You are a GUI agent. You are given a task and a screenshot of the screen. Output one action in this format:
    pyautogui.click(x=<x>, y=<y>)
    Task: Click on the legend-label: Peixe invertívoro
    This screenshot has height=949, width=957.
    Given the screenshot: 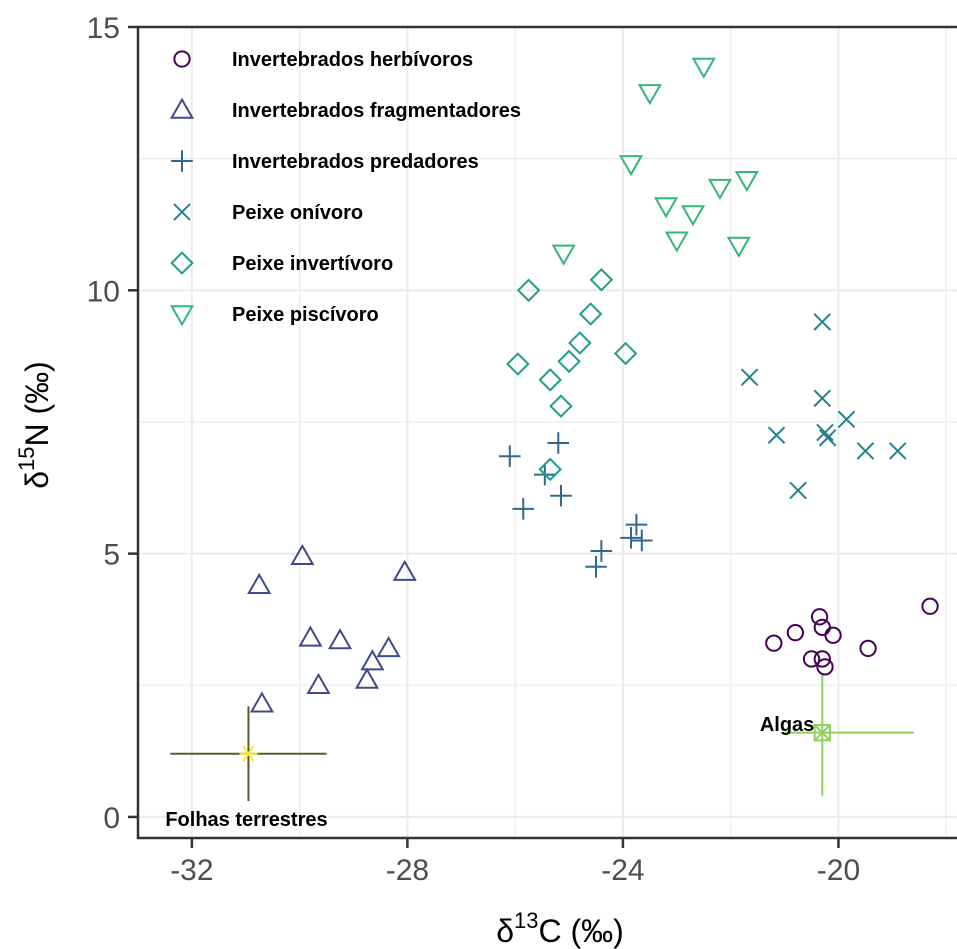 What is the action you would take?
    pyautogui.click(x=312, y=264)
    